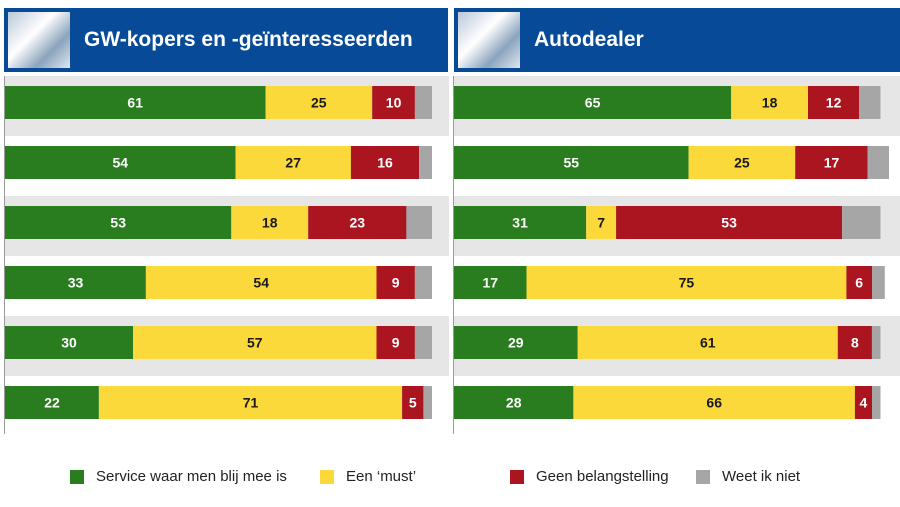 This screenshot has height=507, width=900. Describe the element at coordinates (77, 477) in the screenshot. I see `legend-swatch-service` at that location.